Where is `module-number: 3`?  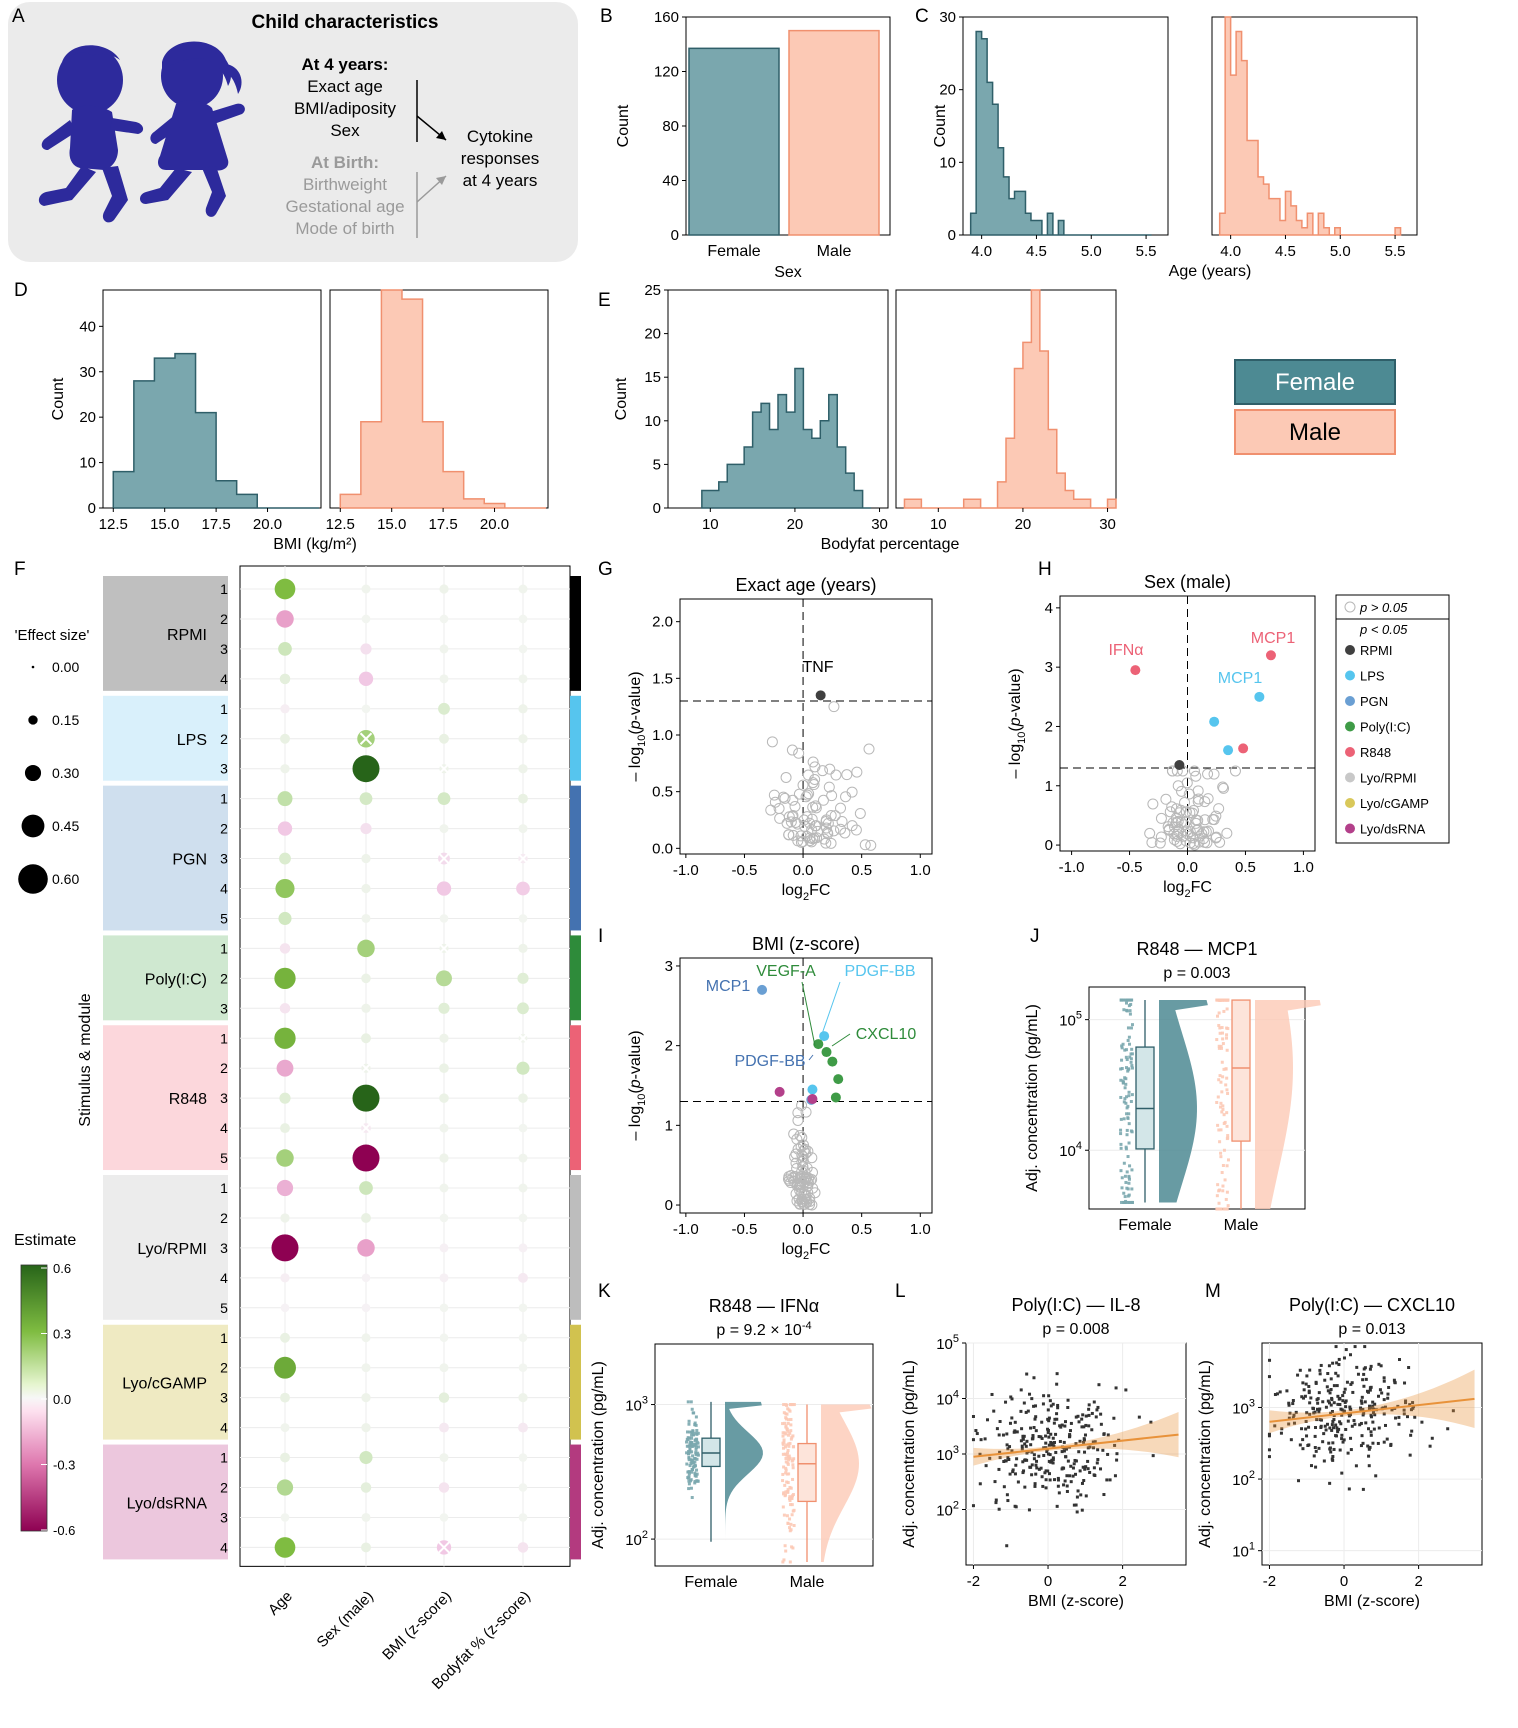 module-number: 3 is located at coordinates (224, 1008).